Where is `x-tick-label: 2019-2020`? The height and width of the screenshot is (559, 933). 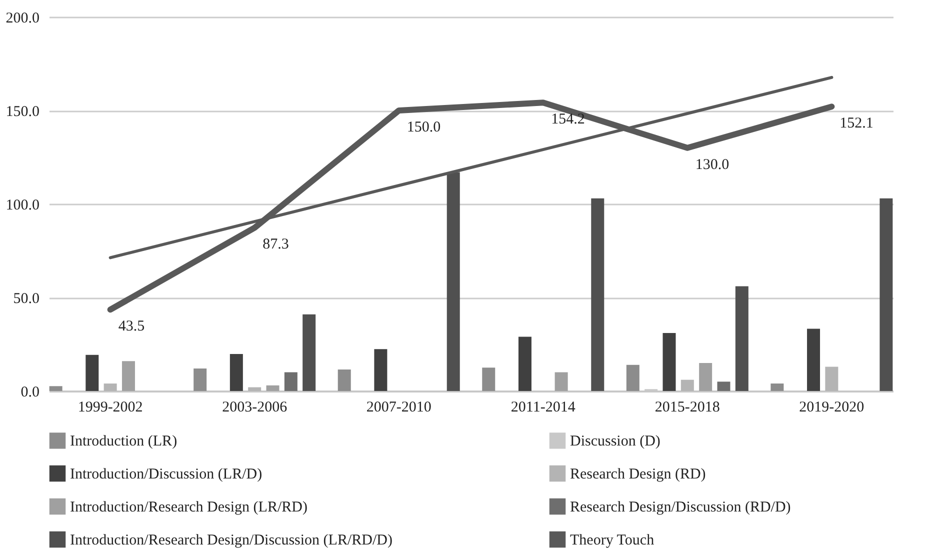
x-tick-label: 2019-2020 is located at coordinates (831, 408).